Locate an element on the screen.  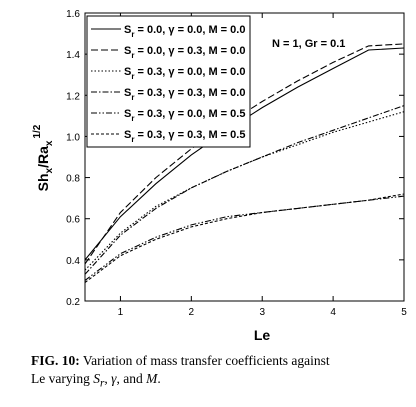
legend-box is located at coordinates (168, 81).